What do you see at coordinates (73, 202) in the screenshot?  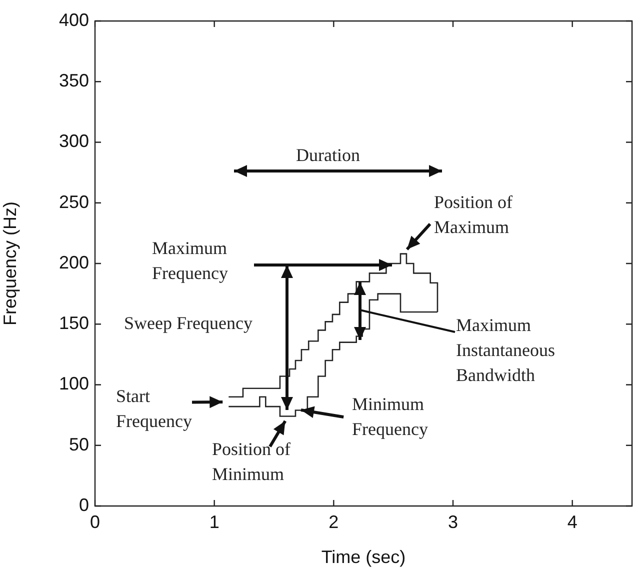 I see `y-tick-label: 250` at bounding box center [73, 202].